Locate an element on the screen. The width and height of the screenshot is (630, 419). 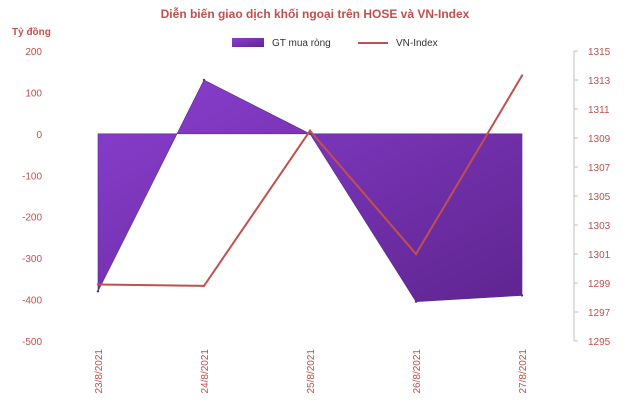
legend-label-gt-mua-rong: GT mua ròng is located at coordinates (301, 43).